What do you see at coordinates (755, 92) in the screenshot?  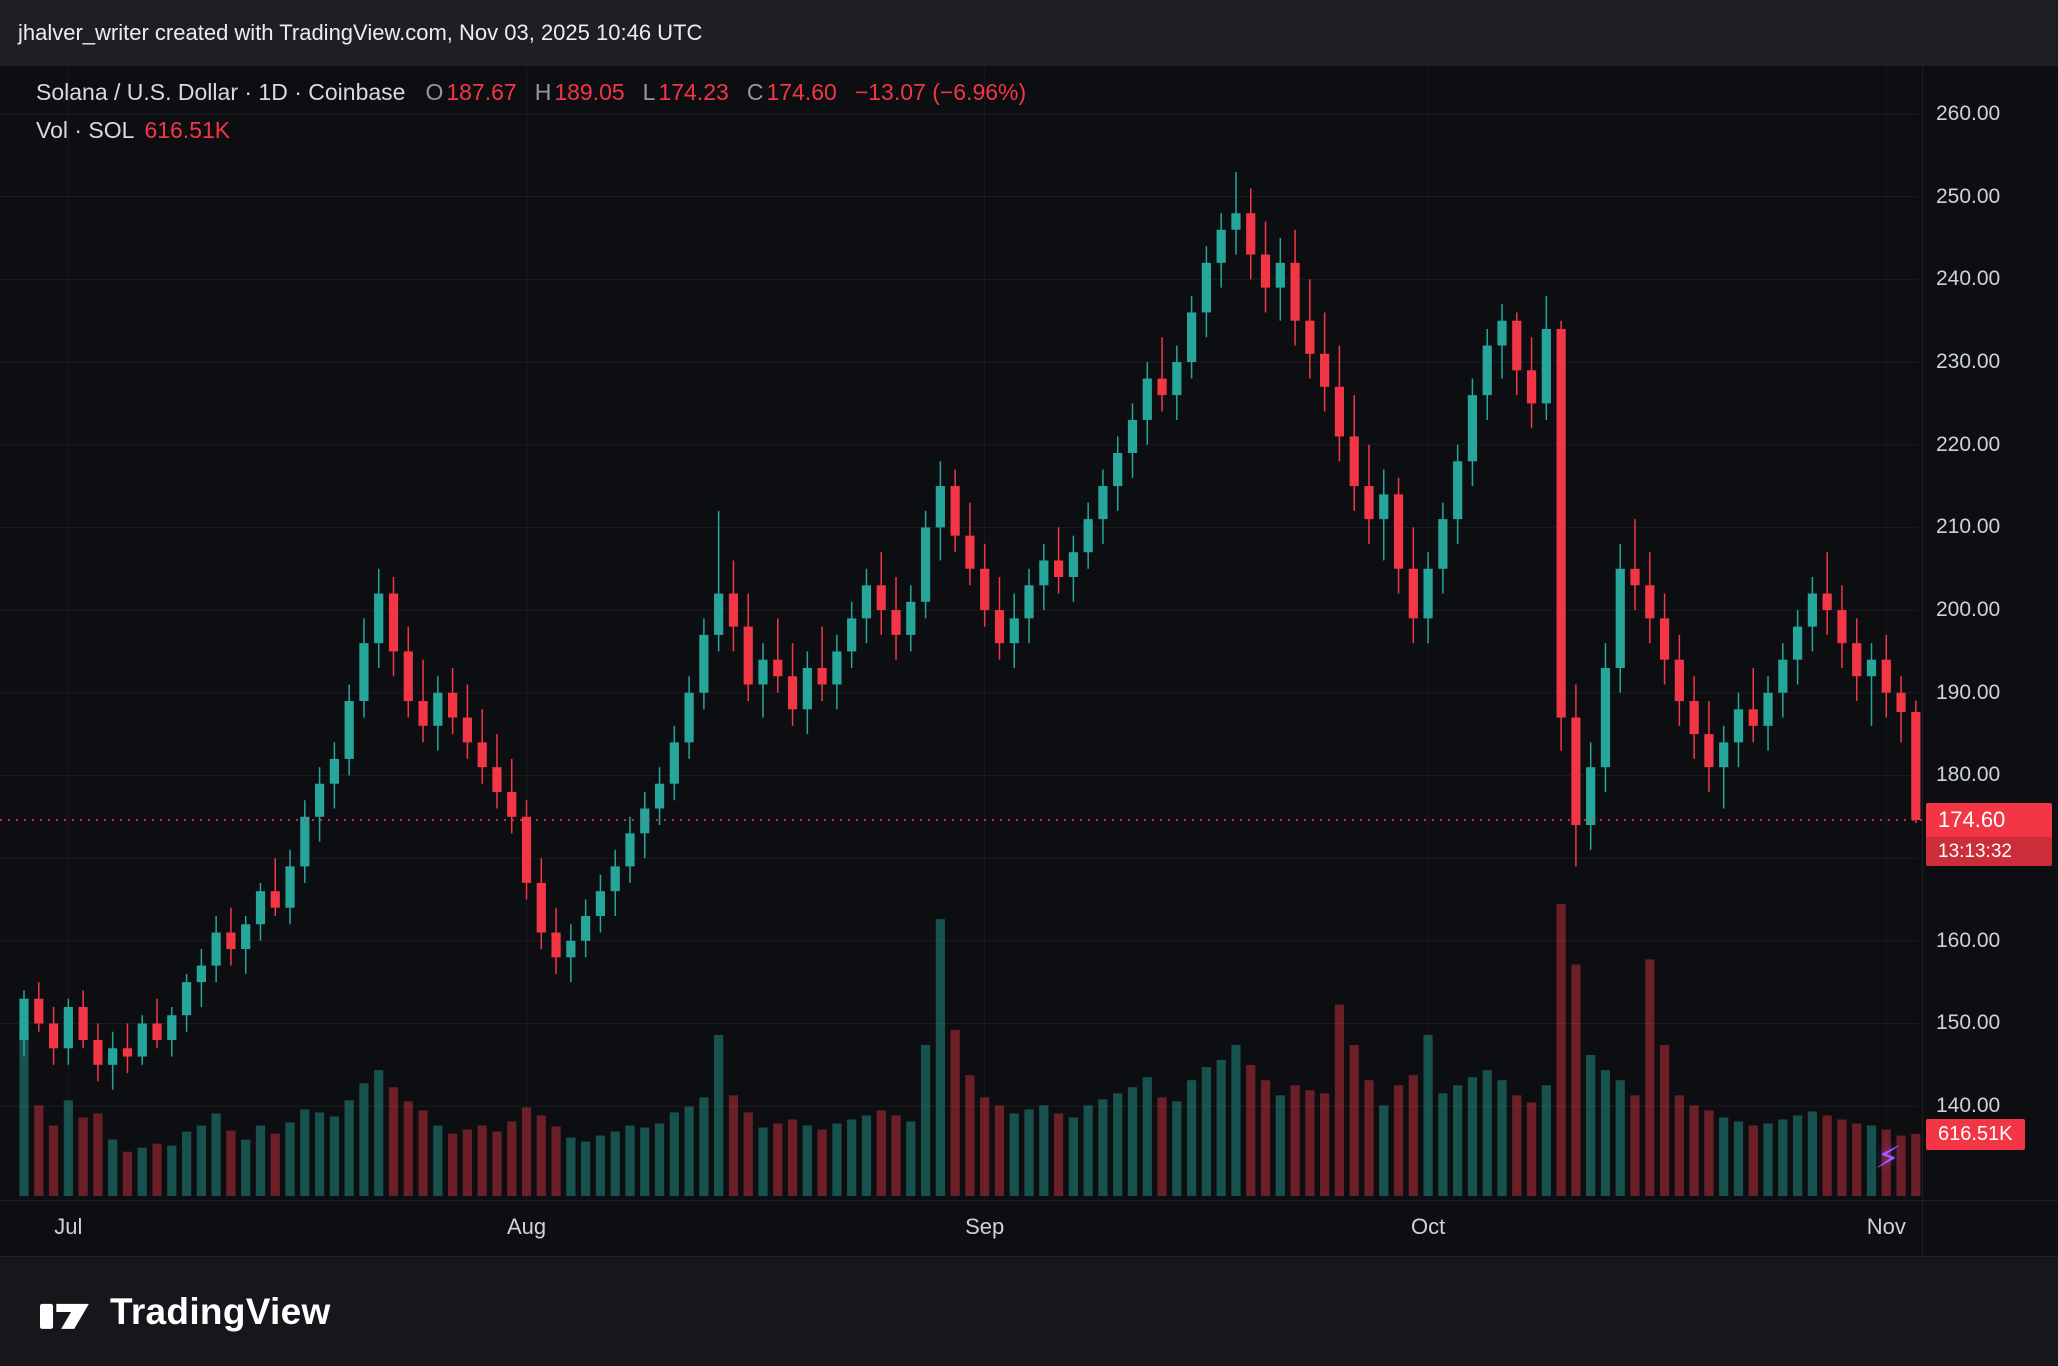 I see `close-label: C` at bounding box center [755, 92].